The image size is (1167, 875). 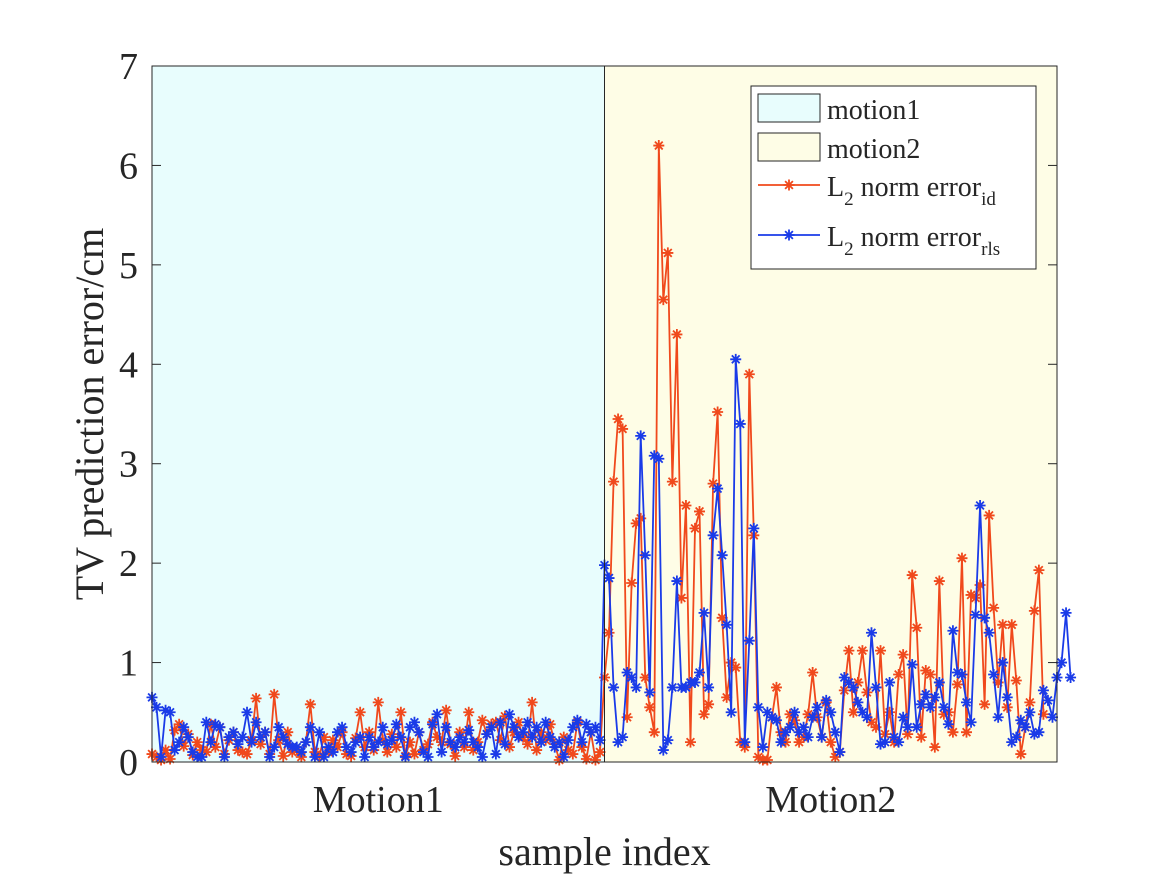 I want to click on legend-series-label: L2 norm errorid, so click(x=911, y=191).